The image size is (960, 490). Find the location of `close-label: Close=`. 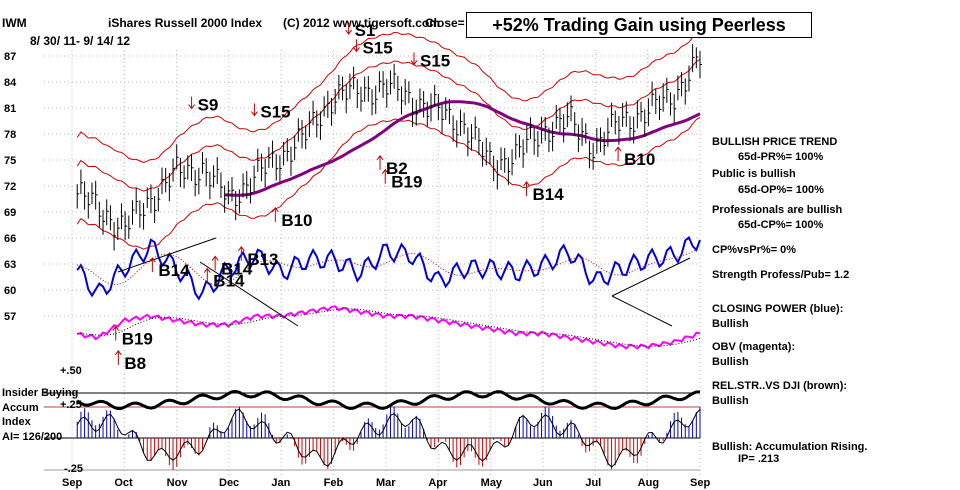

close-label: Close= is located at coordinates (445, 23).